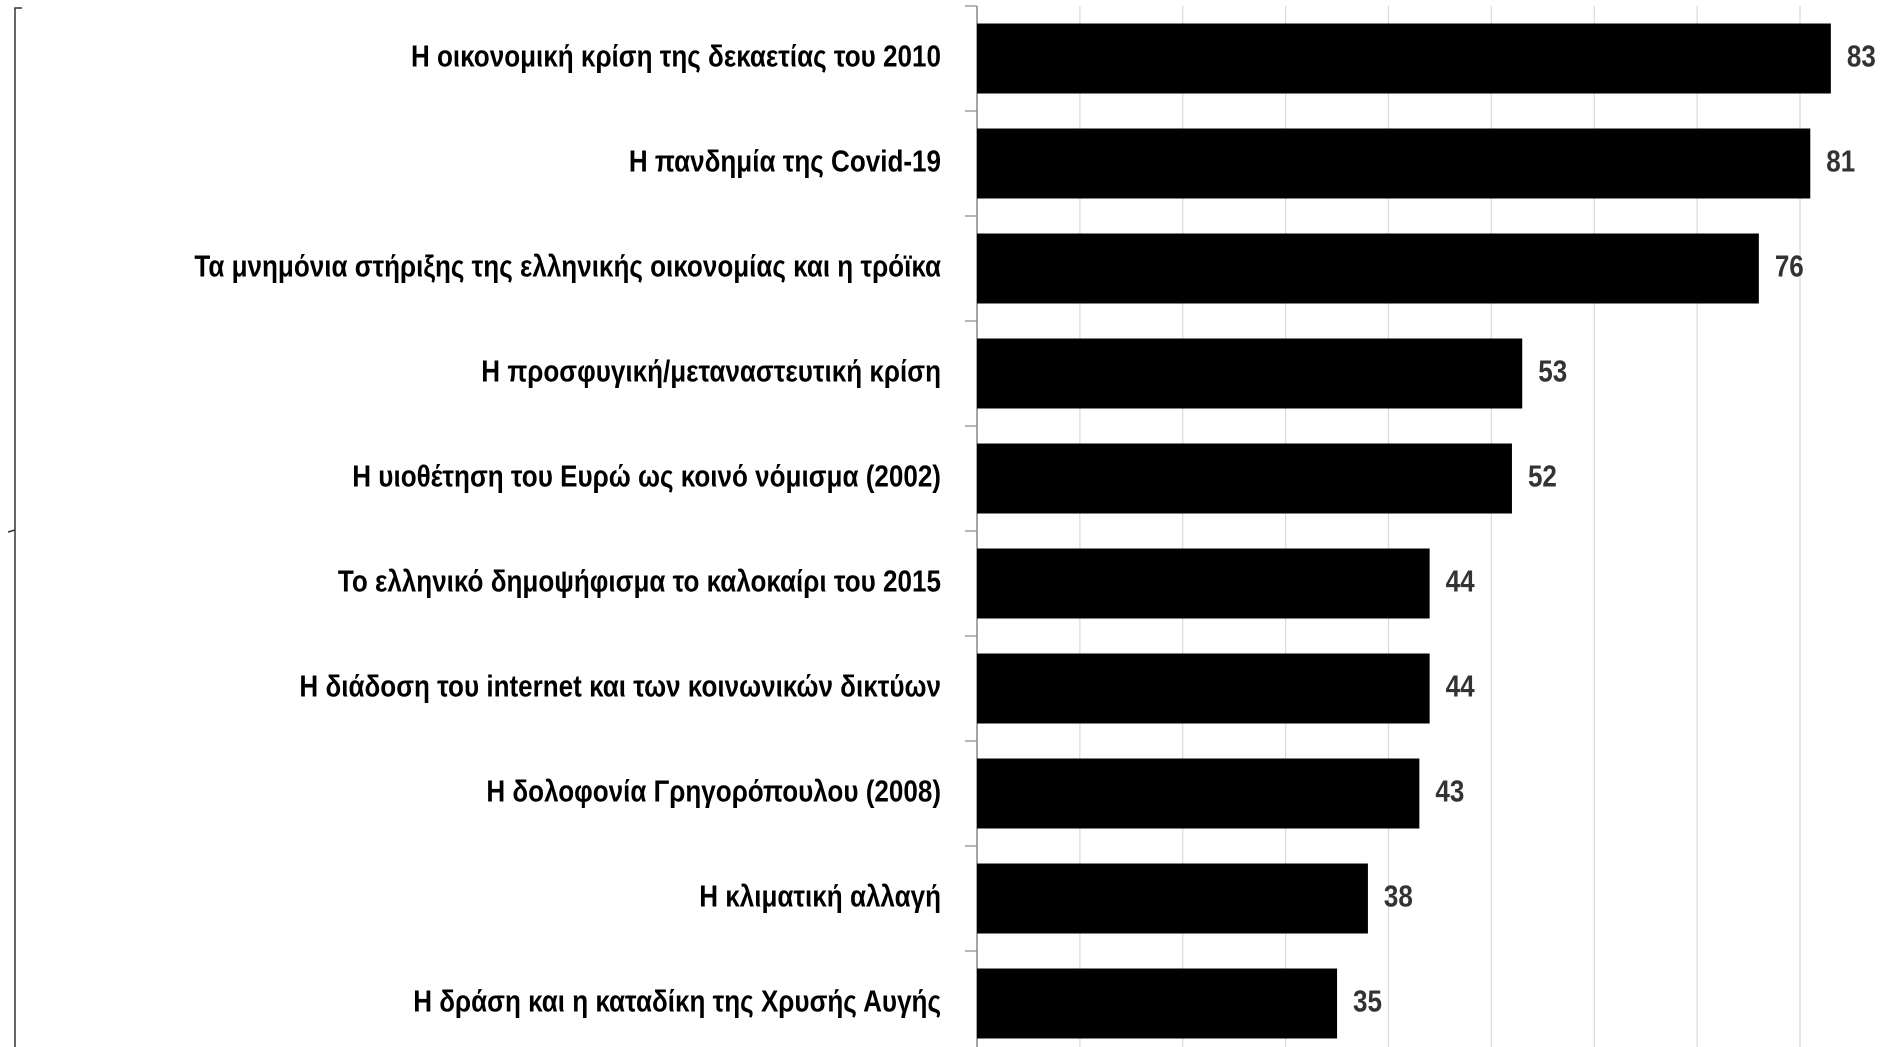 Image resolution: width=1881 pixels, height=1047 pixels. I want to click on value-label: 43, so click(1449, 791).